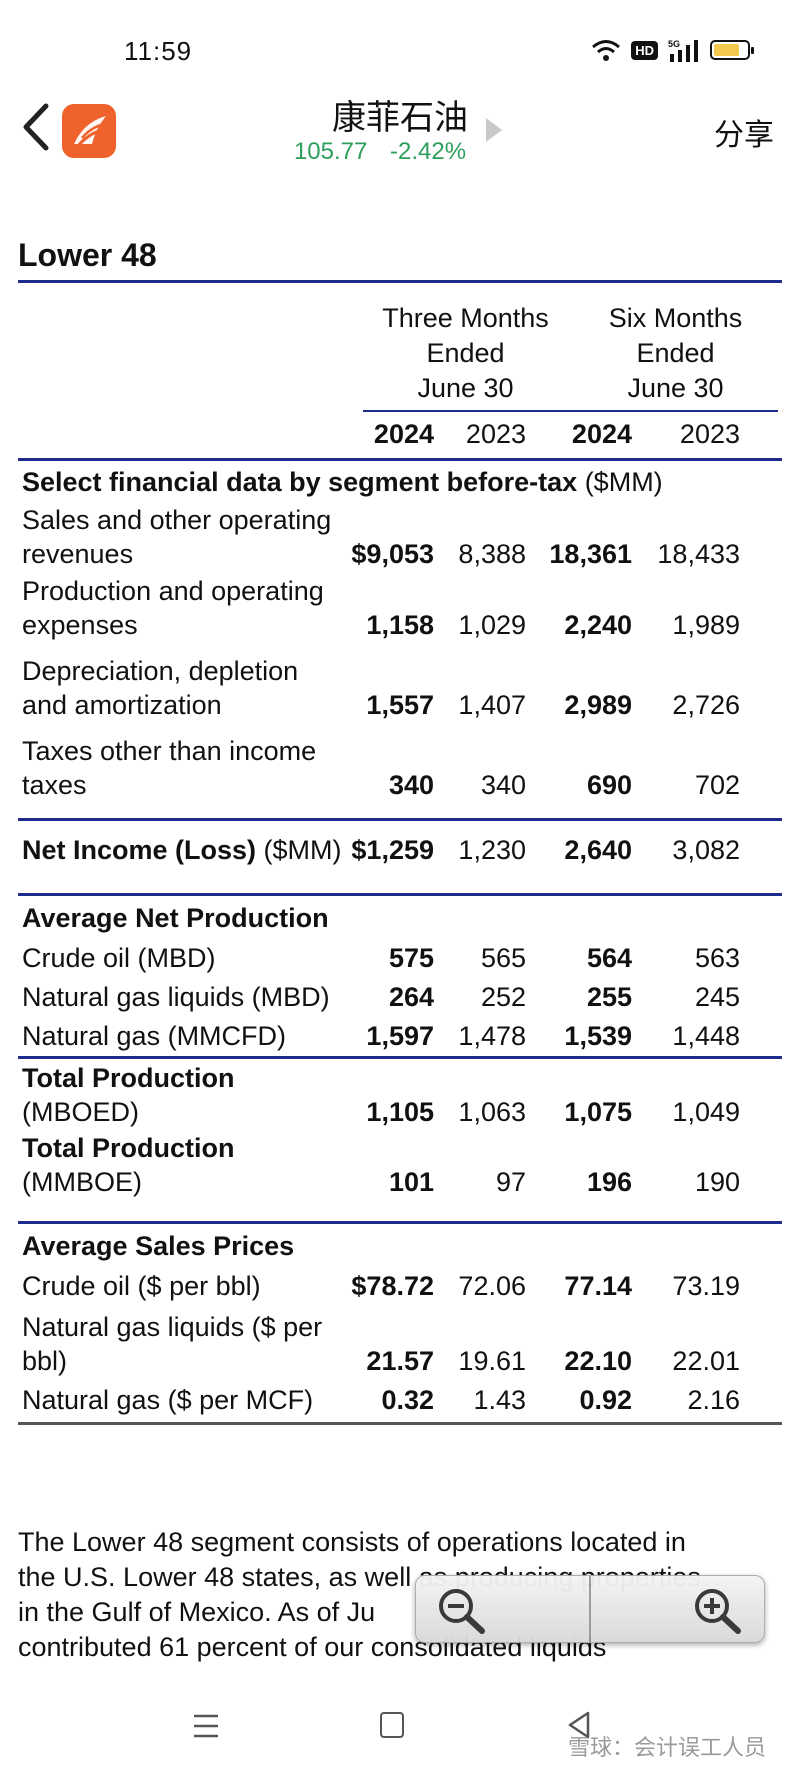 Image resolution: width=800 pixels, height=1787 pixels. Describe the element at coordinates (503, 997) in the screenshot. I see `cell-value: 252` at that location.